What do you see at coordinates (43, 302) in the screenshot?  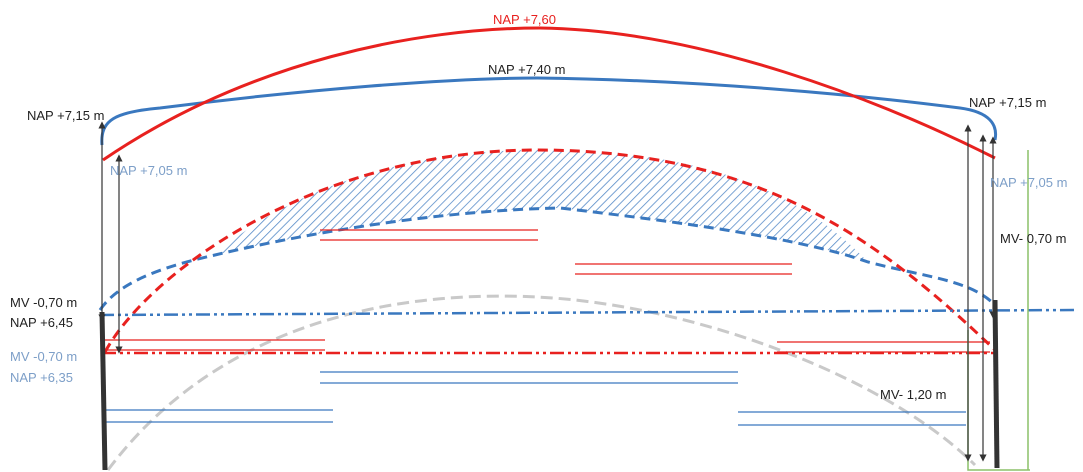 I see `label-left-mv1: MV -0,70 m` at bounding box center [43, 302].